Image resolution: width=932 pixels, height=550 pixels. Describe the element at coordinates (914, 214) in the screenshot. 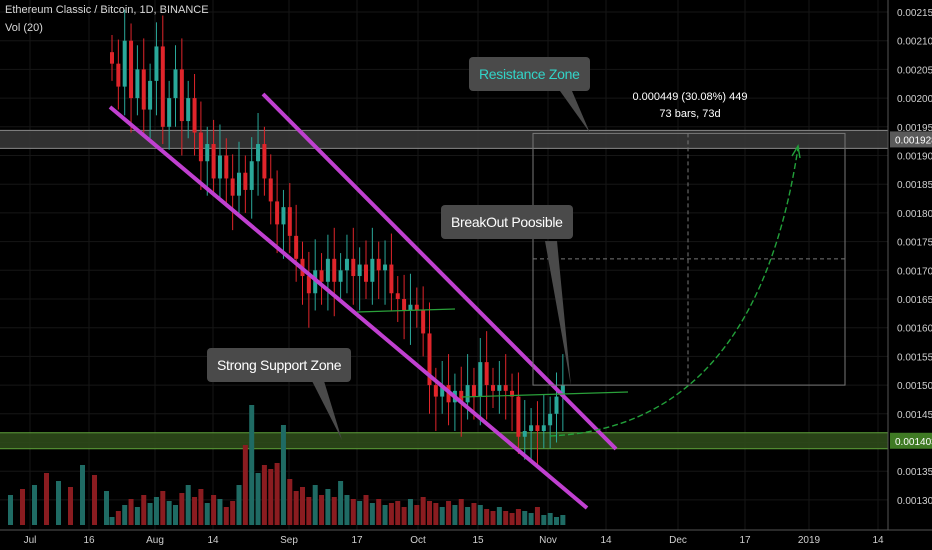

I see `price-tick: 0.00180` at that location.